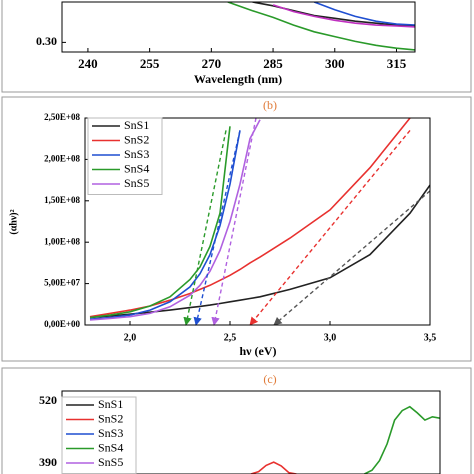 Image resolution: width=474 pixels, height=474 pixels. I want to click on x-tick-label: 285, so click(273, 63).